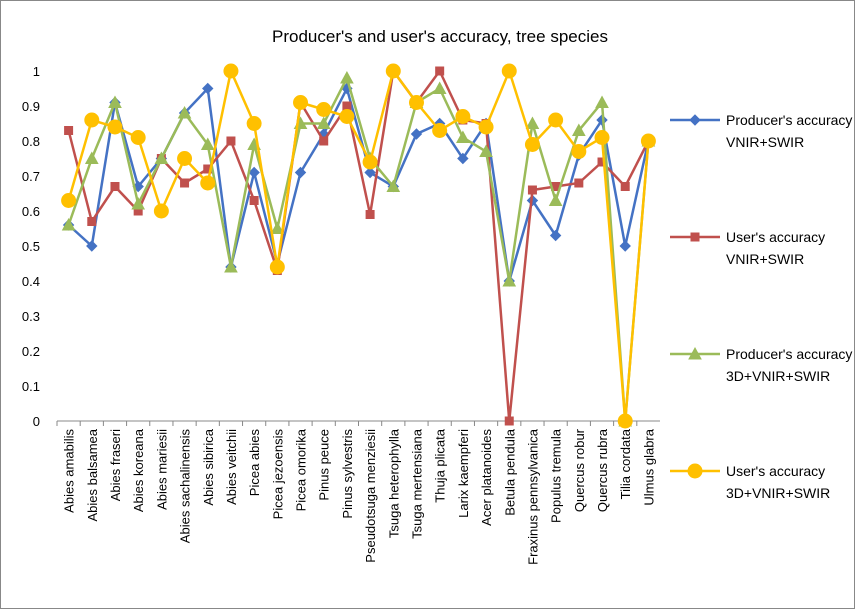  I want to click on x-tick-label: Betula pendula, so click(509, 472).